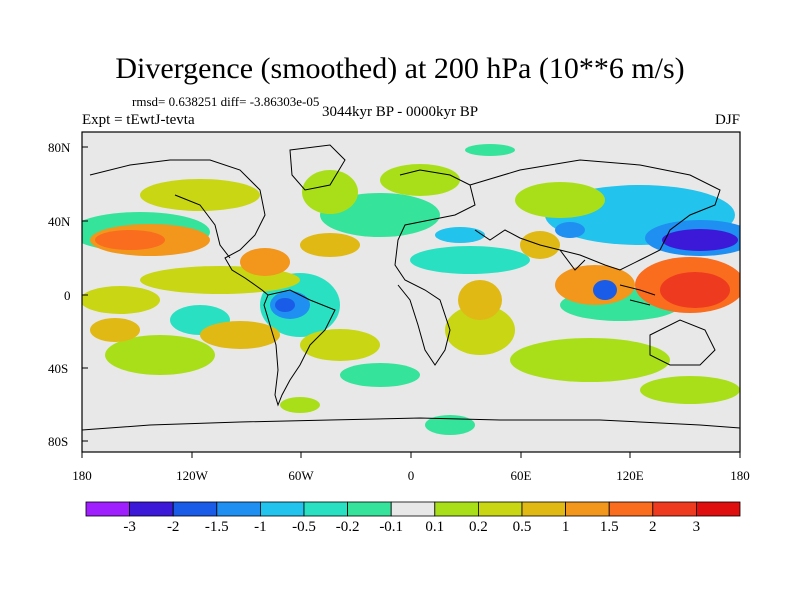 The height and width of the screenshot is (600, 800). What do you see at coordinates (192, 475) in the screenshot?
I see `lon-label-120w: 120W` at bounding box center [192, 475].